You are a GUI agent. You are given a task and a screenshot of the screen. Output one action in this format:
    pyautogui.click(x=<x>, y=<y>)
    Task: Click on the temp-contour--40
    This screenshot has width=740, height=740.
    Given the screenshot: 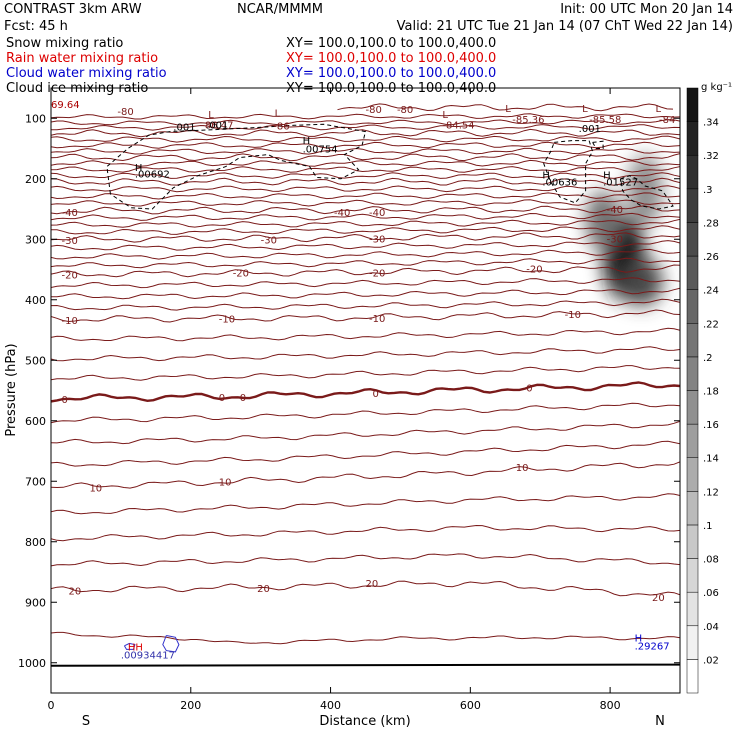 What is the action you would take?
    pyautogui.click(x=365, y=210)
    